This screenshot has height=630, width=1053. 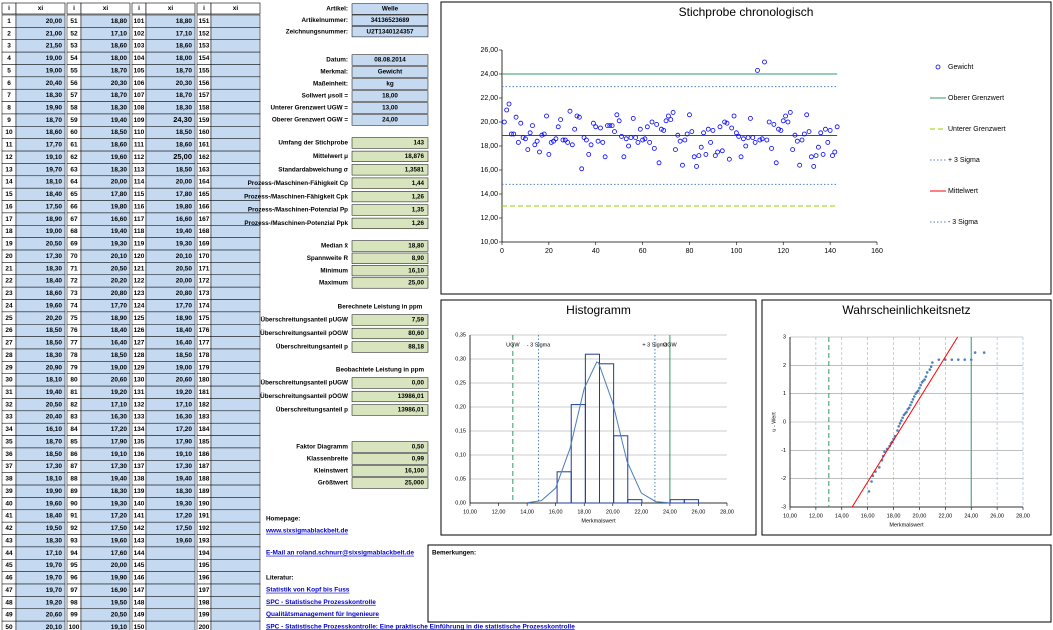 What do you see at coordinates (74, 244) in the screenshot?
I see `index-cell: 69` at bounding box center [74, 244].